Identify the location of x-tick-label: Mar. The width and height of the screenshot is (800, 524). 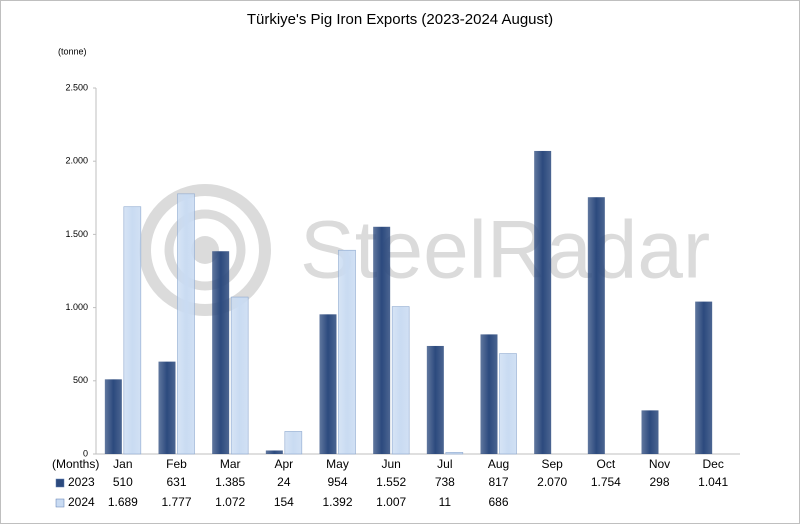
(230, 464).